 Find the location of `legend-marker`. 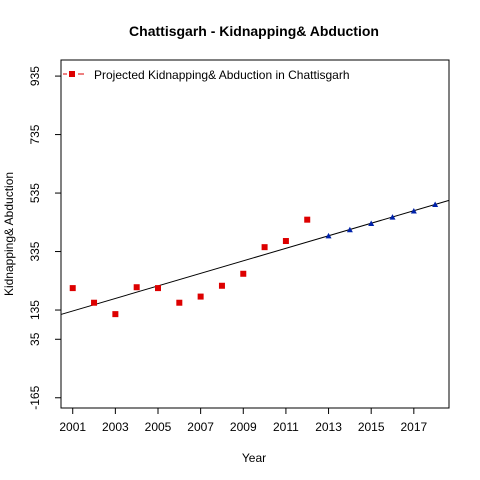

legend-marker is located at coordinates (72, 74).